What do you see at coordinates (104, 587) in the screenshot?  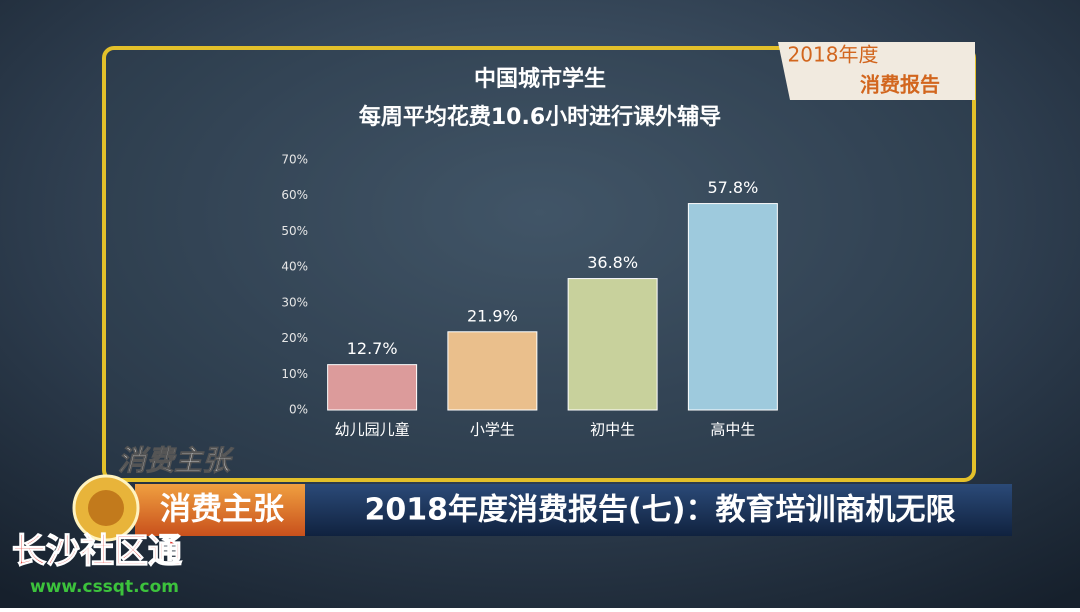 I see `watermark-url: www.cssqt.com` at bounding box center [104, 587].